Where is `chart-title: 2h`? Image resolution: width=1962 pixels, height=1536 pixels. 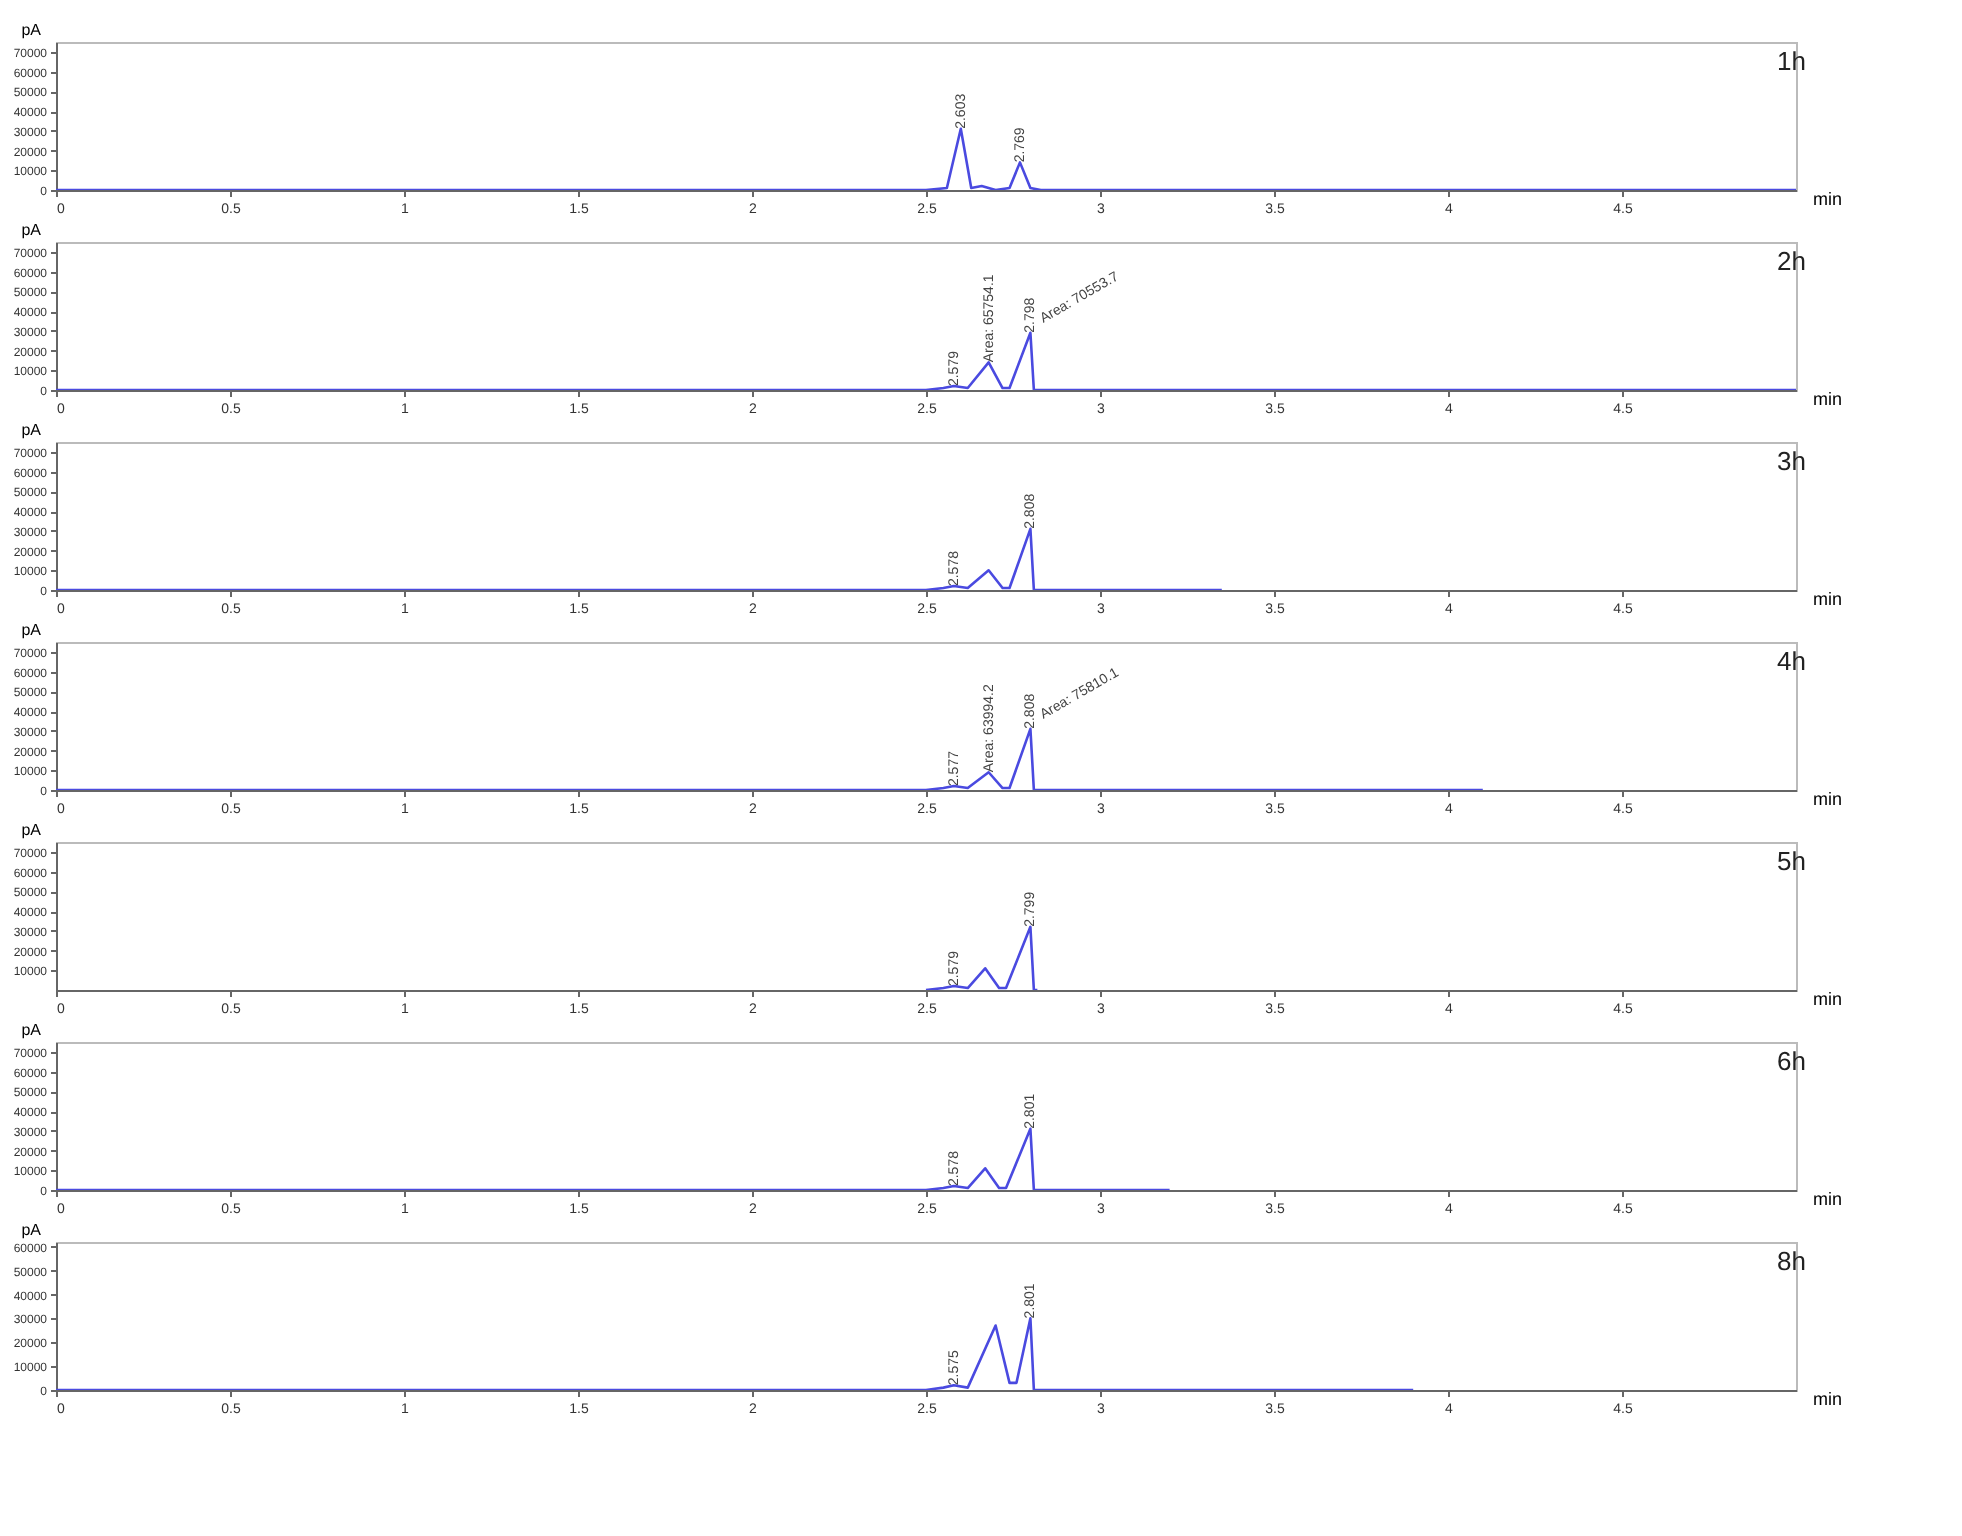
chart-title: 2h is located at coordinates (1791, 261).